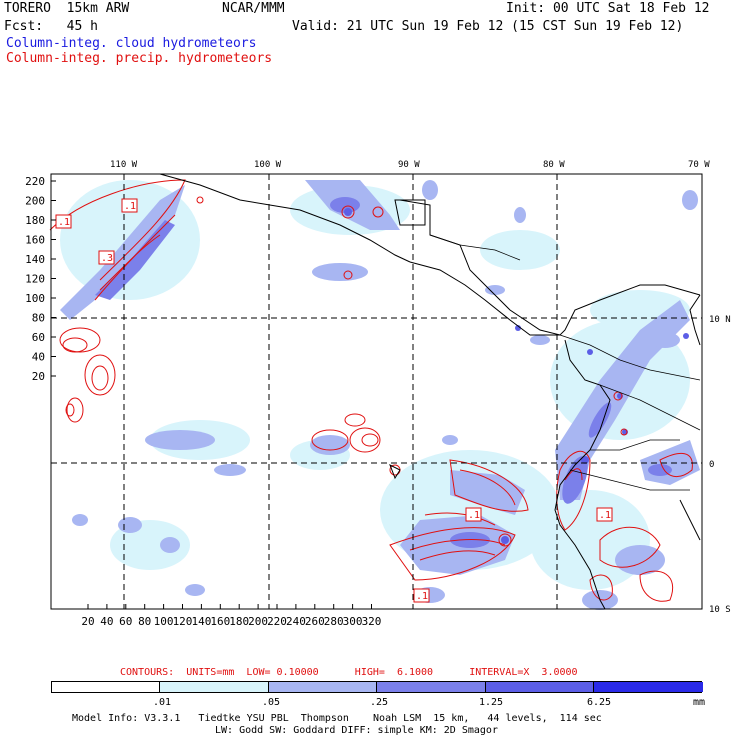  Describe the element at coordinates (35, 220) in the screenshot. I see `y-tick-label: 180` at that location.